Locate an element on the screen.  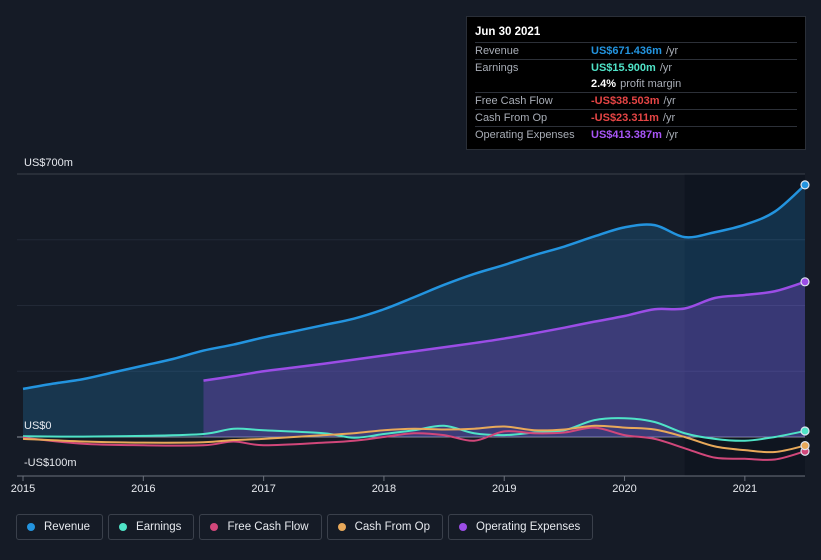
tooltip-unit: profit margin is located at coordinates (651, 84).